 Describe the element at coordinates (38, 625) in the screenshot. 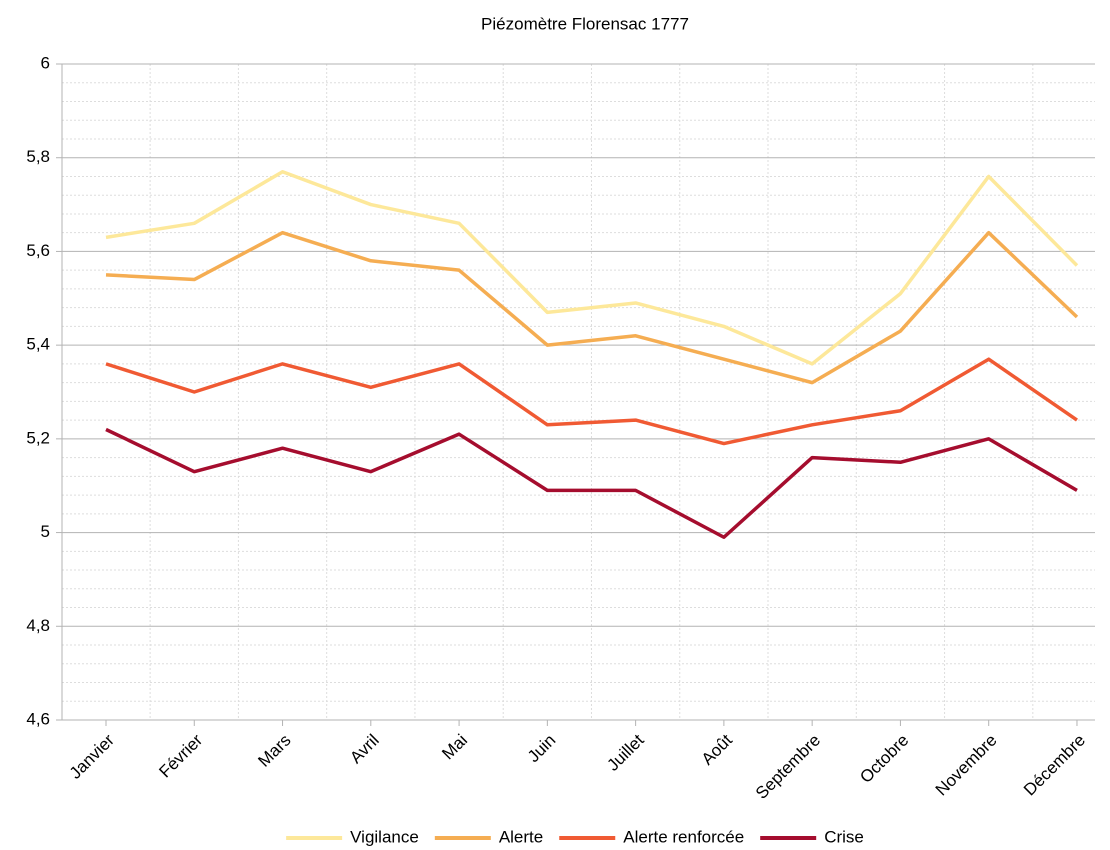

I see `y-tick-label: 4,8` at that location.